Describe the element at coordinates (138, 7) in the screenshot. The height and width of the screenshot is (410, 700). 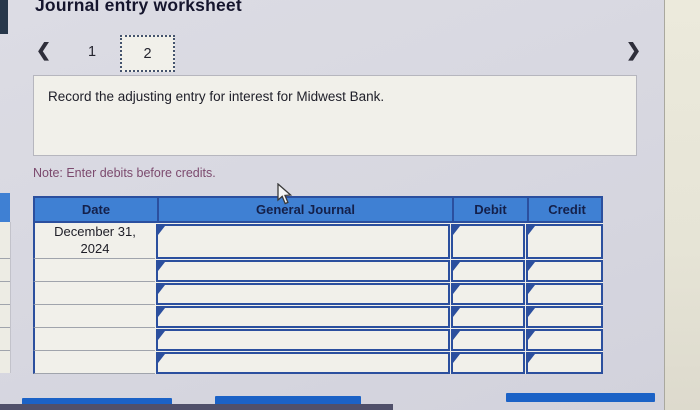
I see `page-title: Journal entry worksheet` at that location.